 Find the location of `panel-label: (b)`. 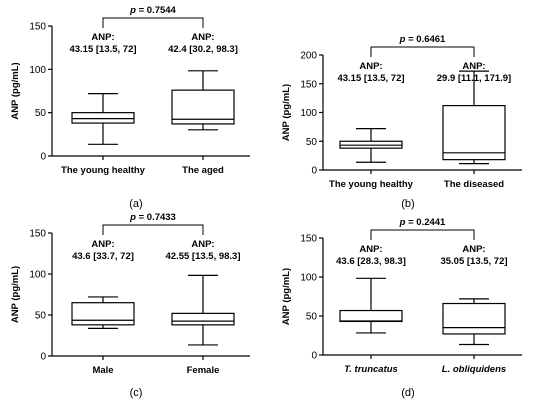

panel-label: (b) is located at coordinates (407, 204).